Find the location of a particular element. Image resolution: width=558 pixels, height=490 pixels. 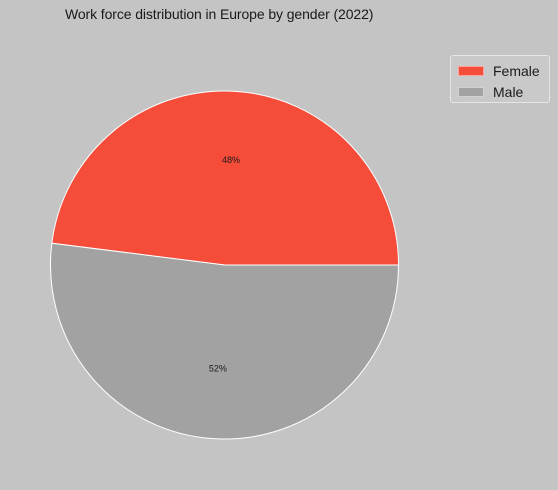

legend: Female Male is located at coordinates (500, 79).